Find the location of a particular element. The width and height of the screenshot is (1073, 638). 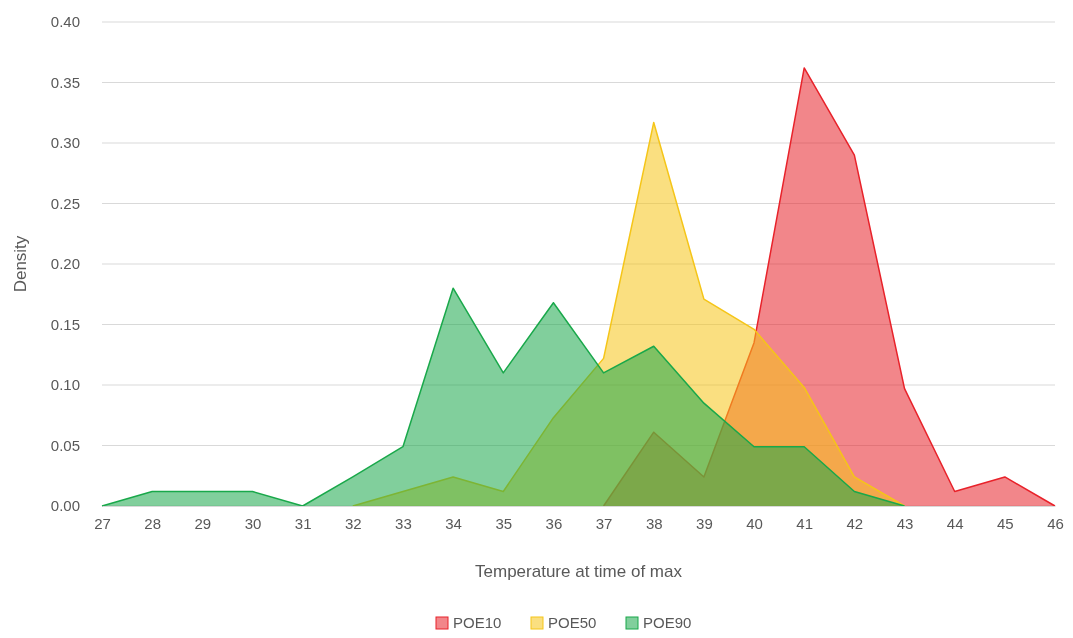

x-tick-label: 31 is located at coordinates (303, 523).